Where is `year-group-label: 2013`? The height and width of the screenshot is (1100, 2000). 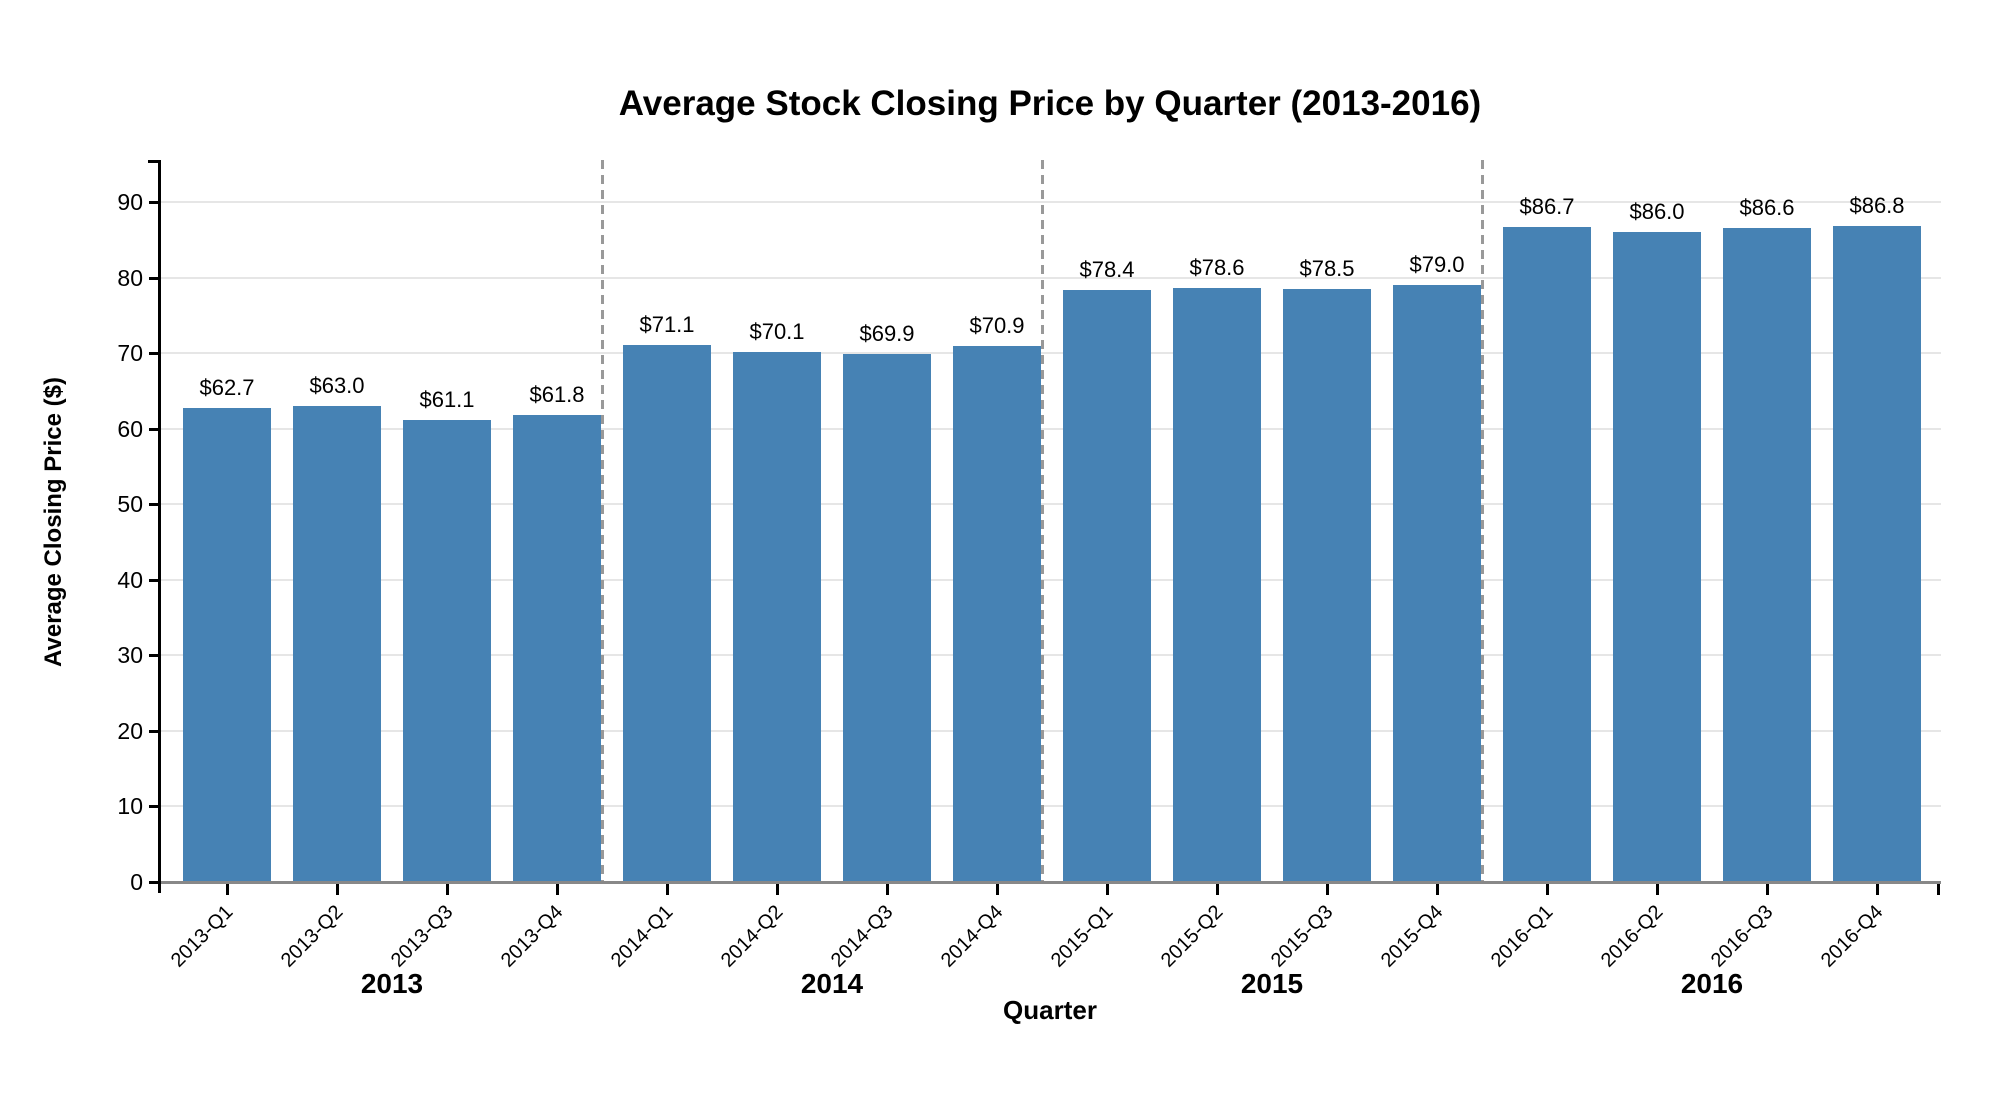 year-group-label: 2013 is located at coordinates (392, 983).